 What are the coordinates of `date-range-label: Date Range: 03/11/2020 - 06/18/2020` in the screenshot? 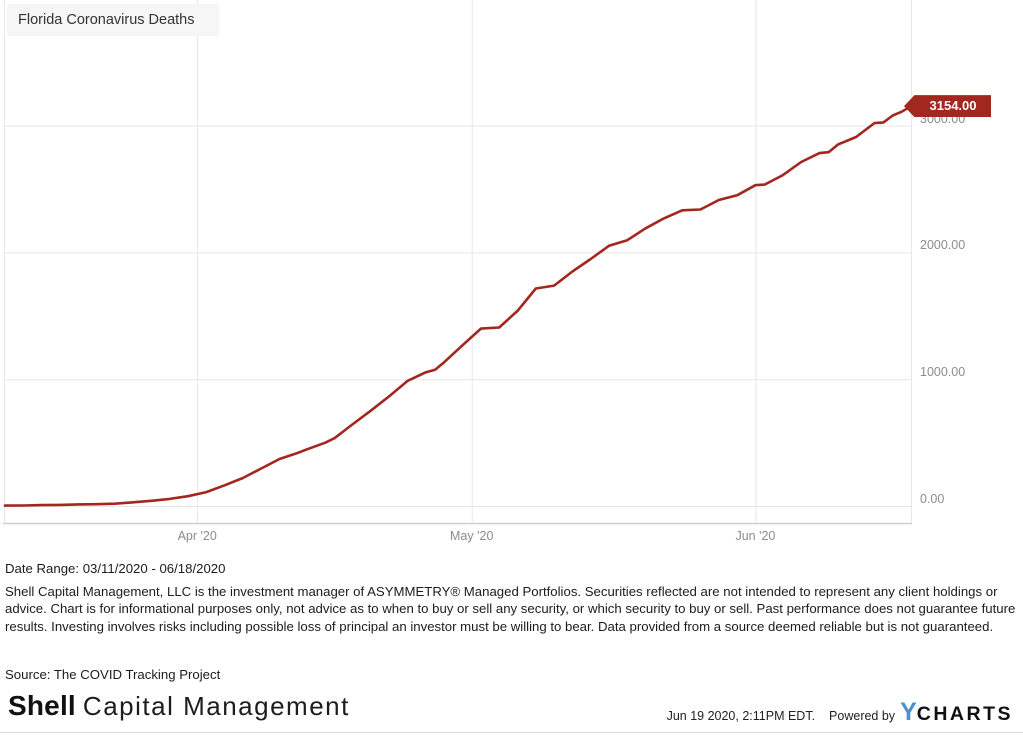 It's located at (115, 568).